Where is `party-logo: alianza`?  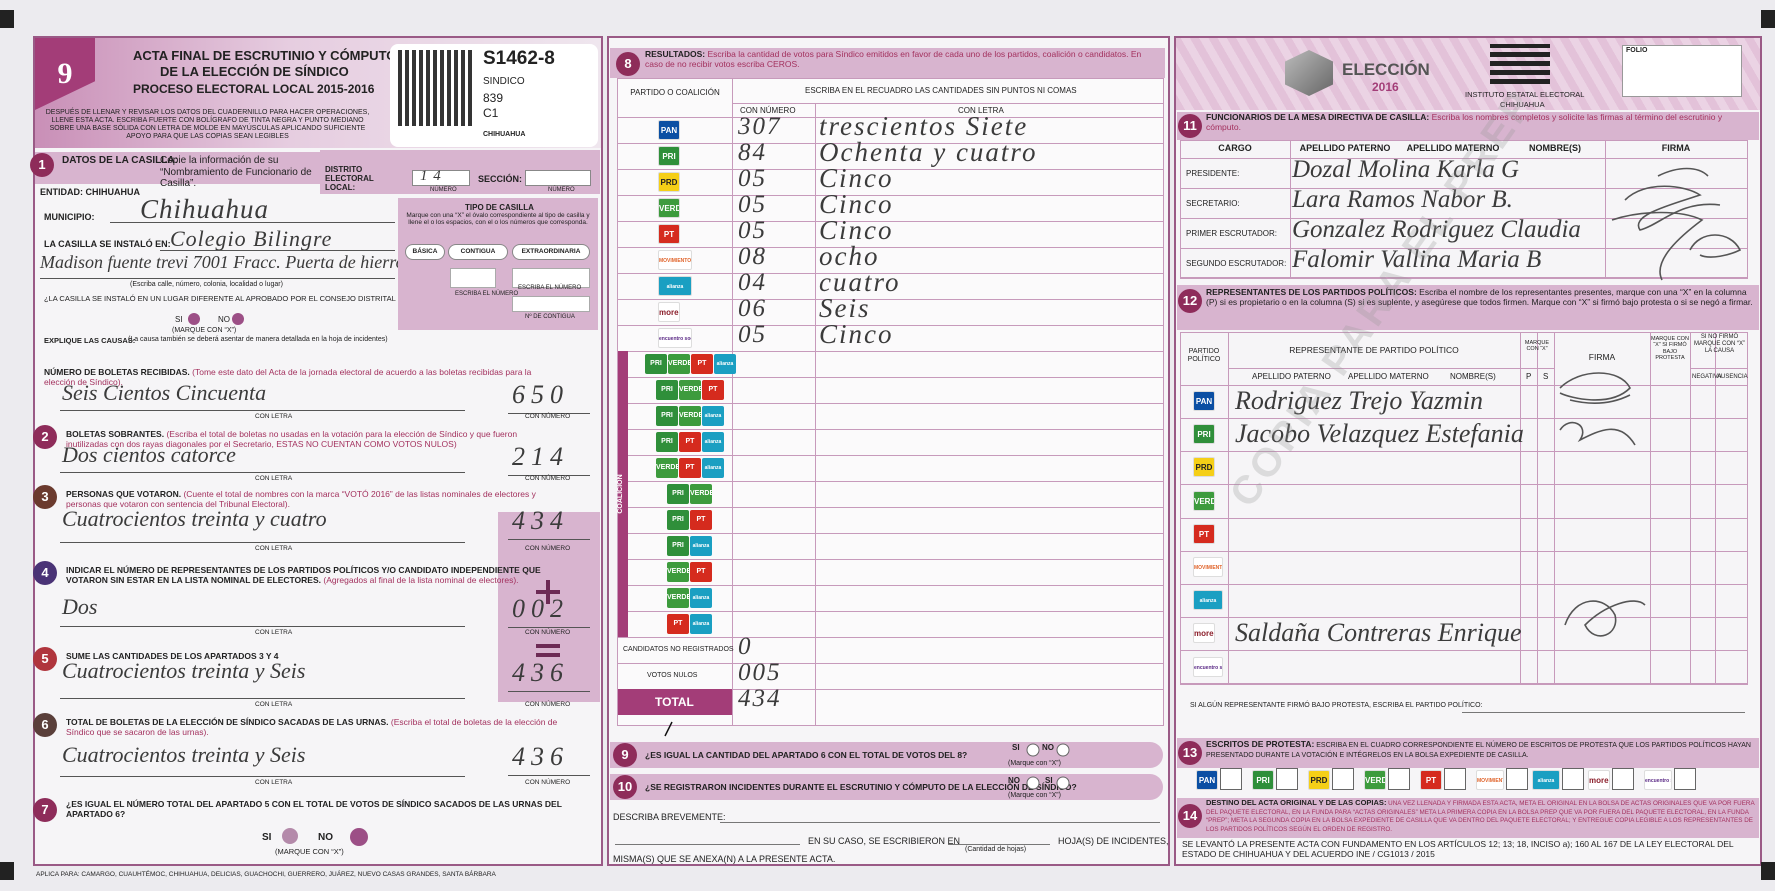 party-logo: alianza is located at coordinates (675, 286).